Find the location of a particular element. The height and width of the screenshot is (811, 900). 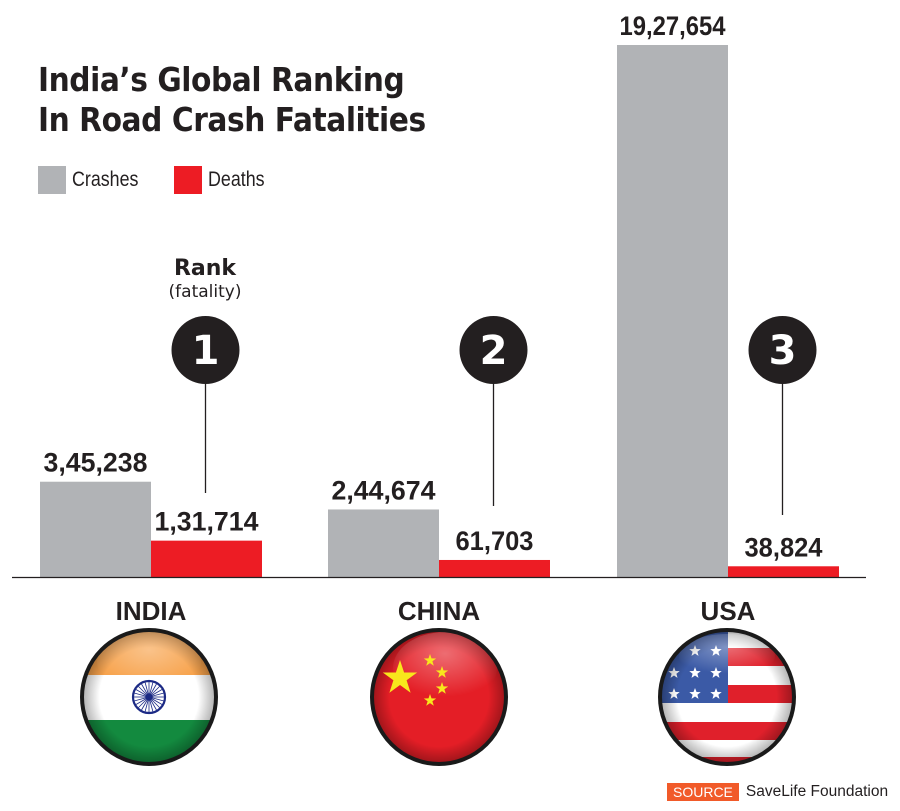

bar-crashes-china is located at coordinates (383, 543).